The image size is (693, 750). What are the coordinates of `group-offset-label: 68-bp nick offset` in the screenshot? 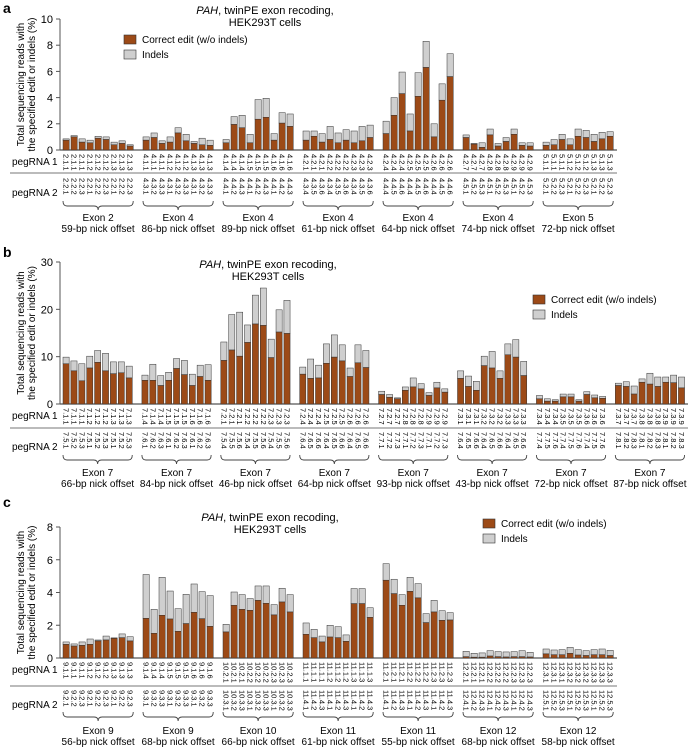 It's located at (498, 742).